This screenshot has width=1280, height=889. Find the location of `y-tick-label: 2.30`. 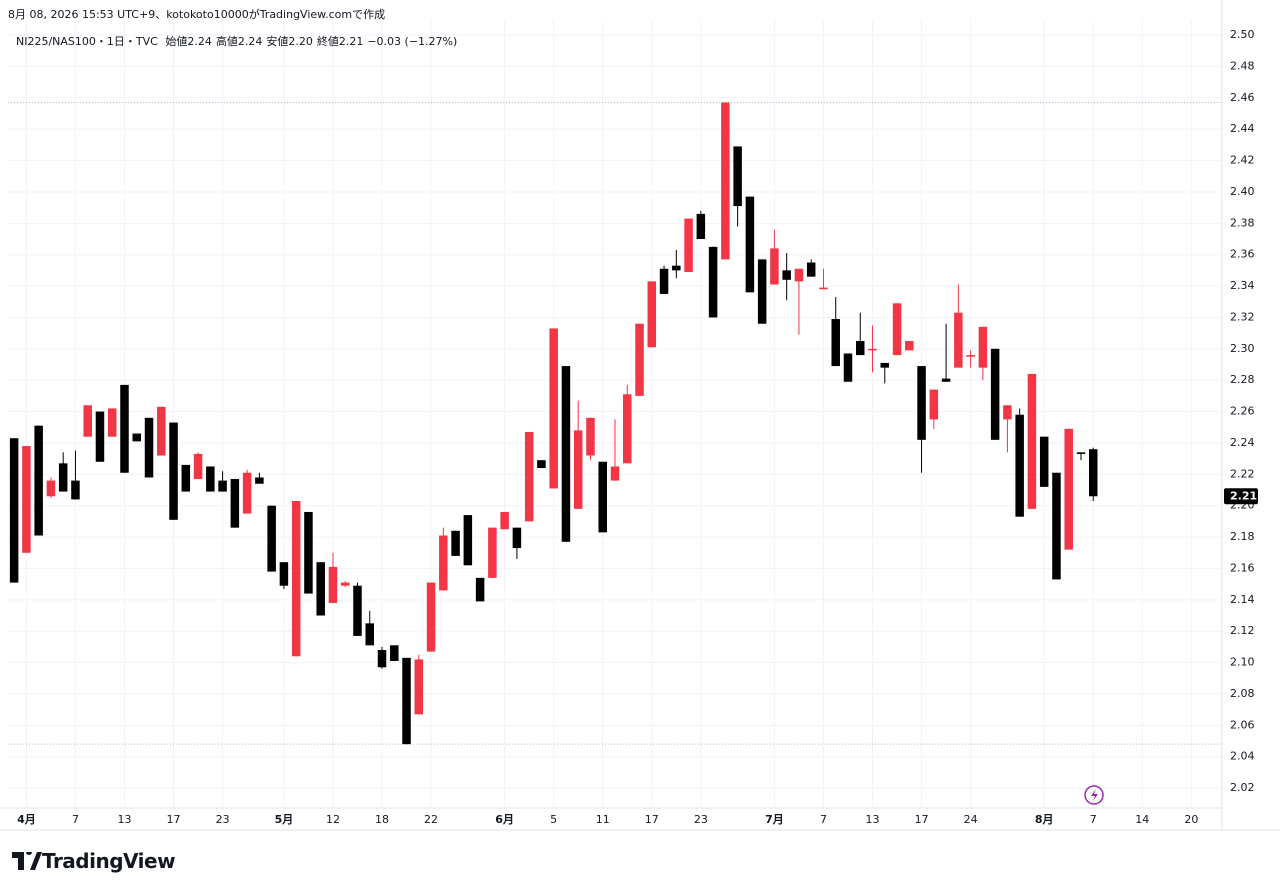

y-tick-label: 2.30 is located at coordinates (1242, 348).